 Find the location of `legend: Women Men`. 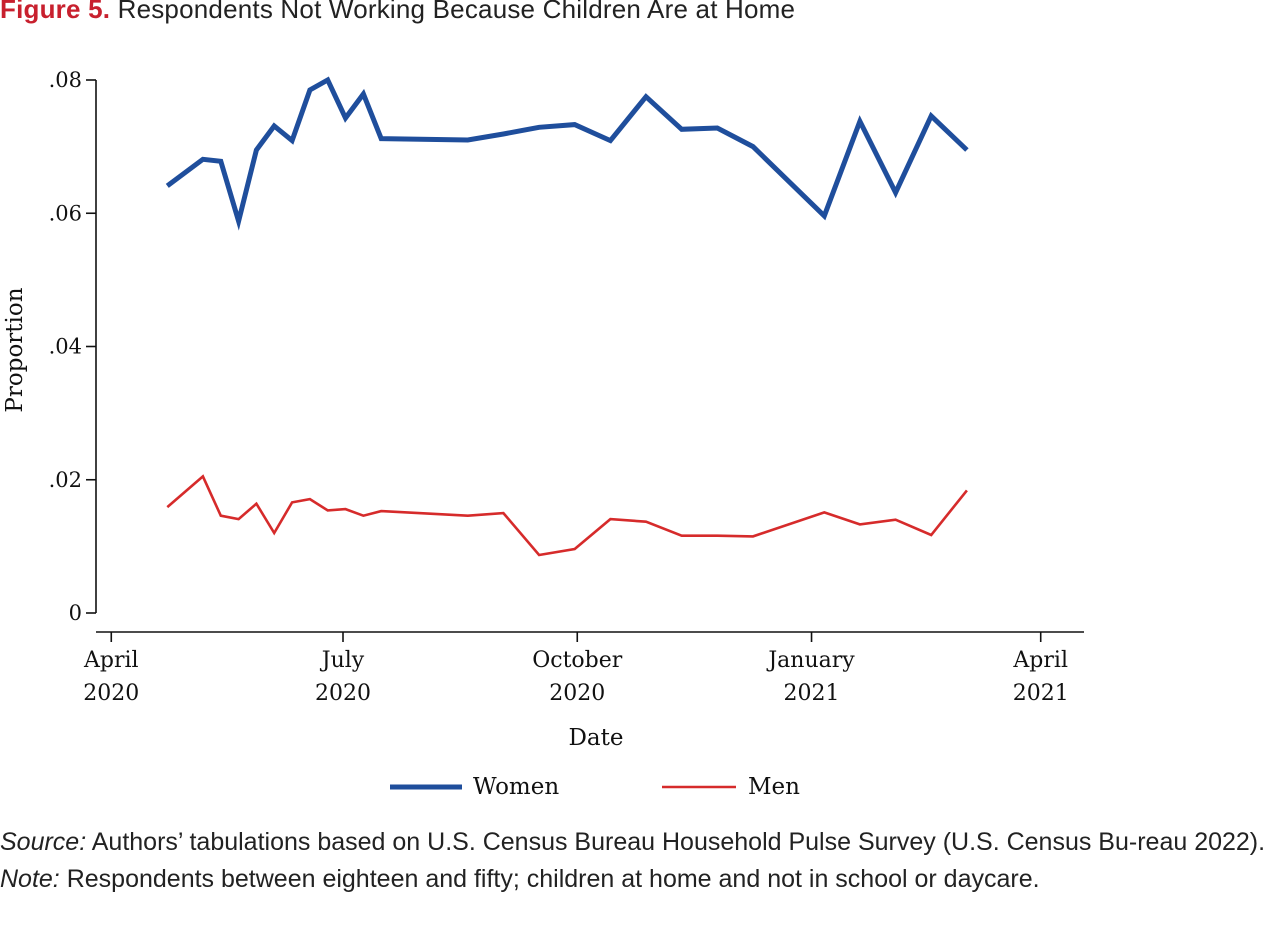

legend: Women Men is located at coordinates (595, 787).